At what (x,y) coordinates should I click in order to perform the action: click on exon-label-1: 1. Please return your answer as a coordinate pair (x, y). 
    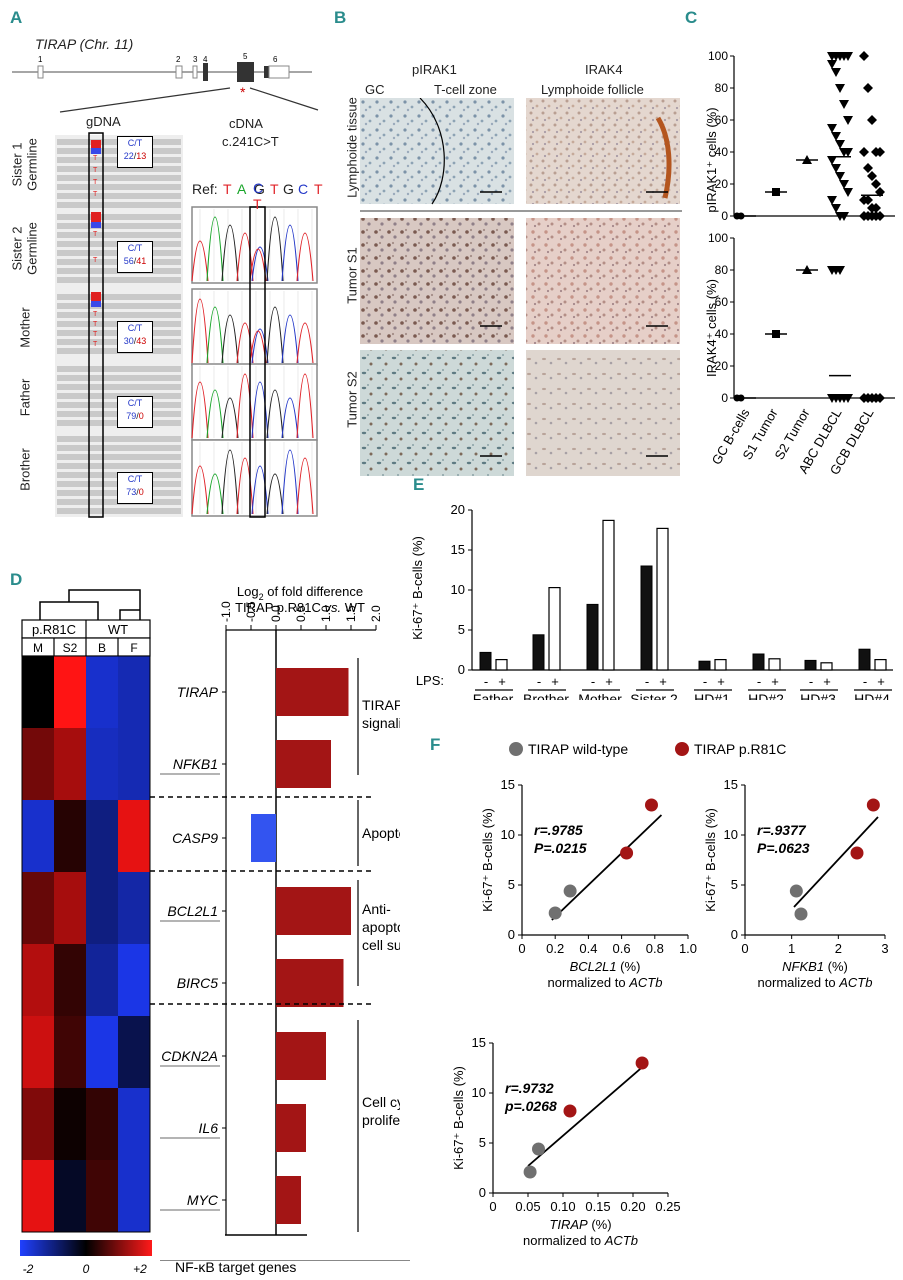
    Looking at the image, I should click on (40, 59).